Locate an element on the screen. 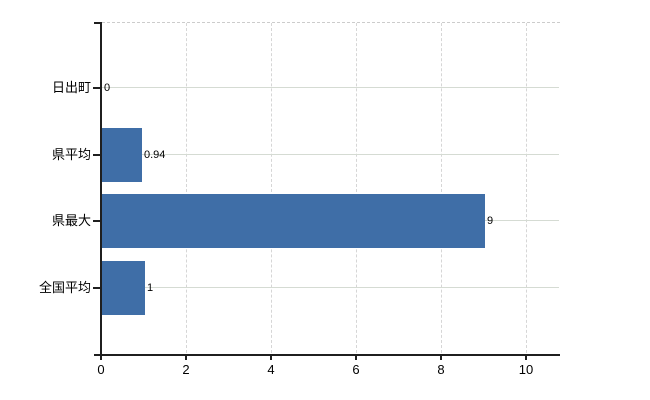 The image size is (650, 400). bar-value-label: 9 is located at coordinates (490, 221).